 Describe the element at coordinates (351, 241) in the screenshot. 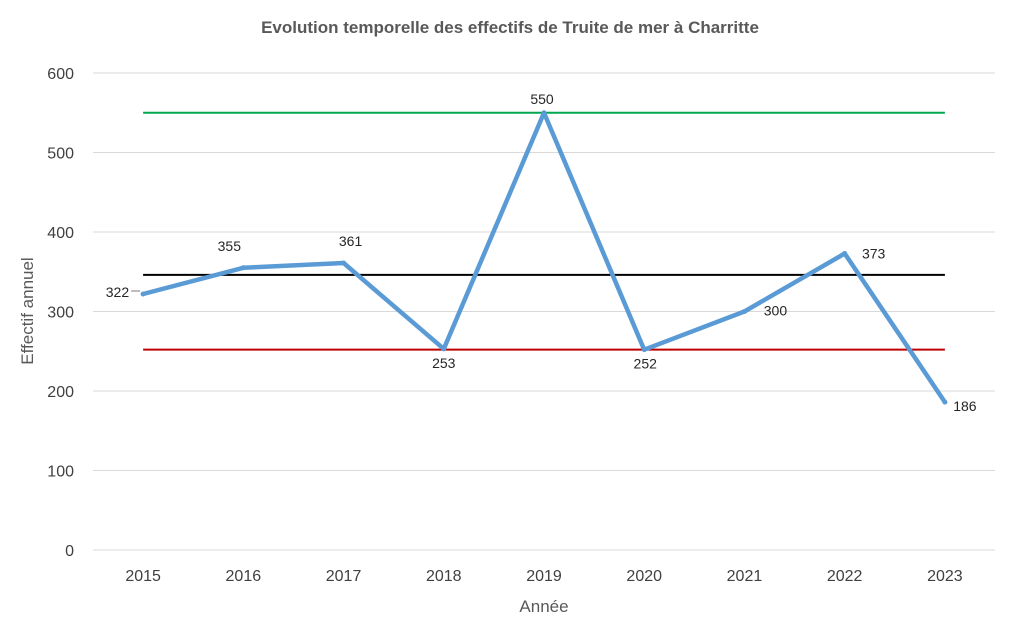

I see `data-label: 361` at that location.